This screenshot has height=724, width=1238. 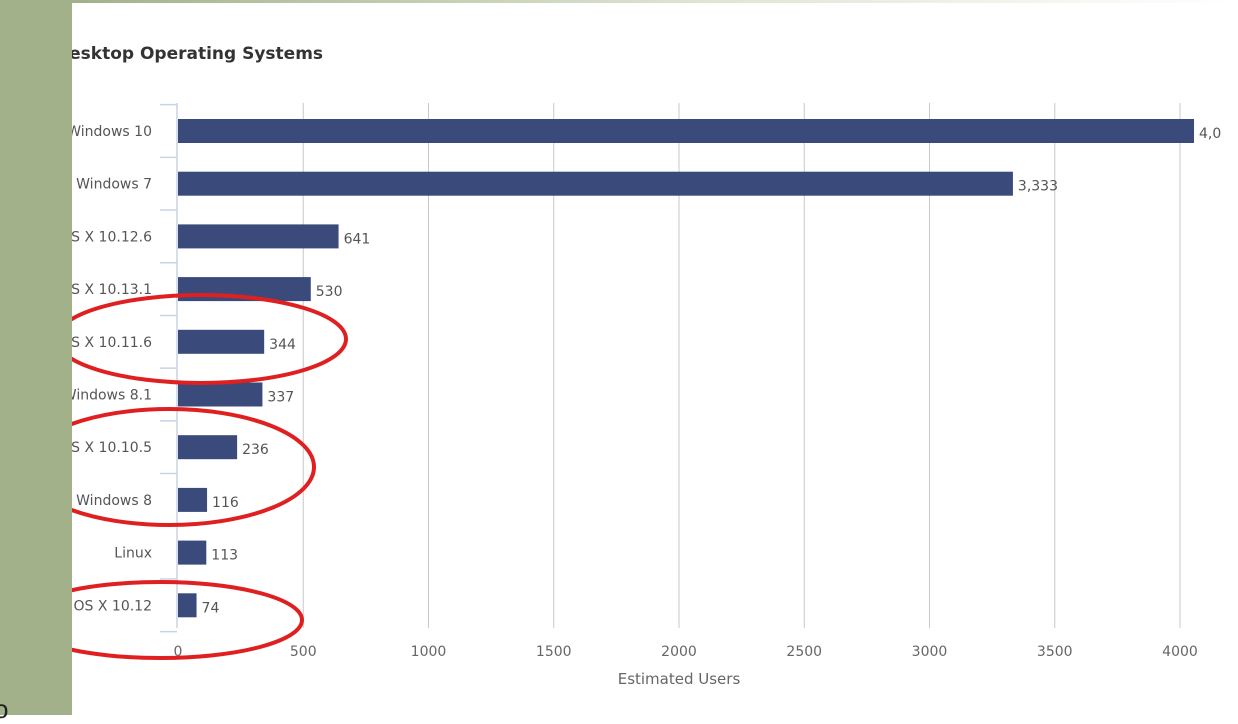 What do you see at coordinates (224, 556) in the screenshot?
I see `data-label: 113` at bounding box center [224, 556].